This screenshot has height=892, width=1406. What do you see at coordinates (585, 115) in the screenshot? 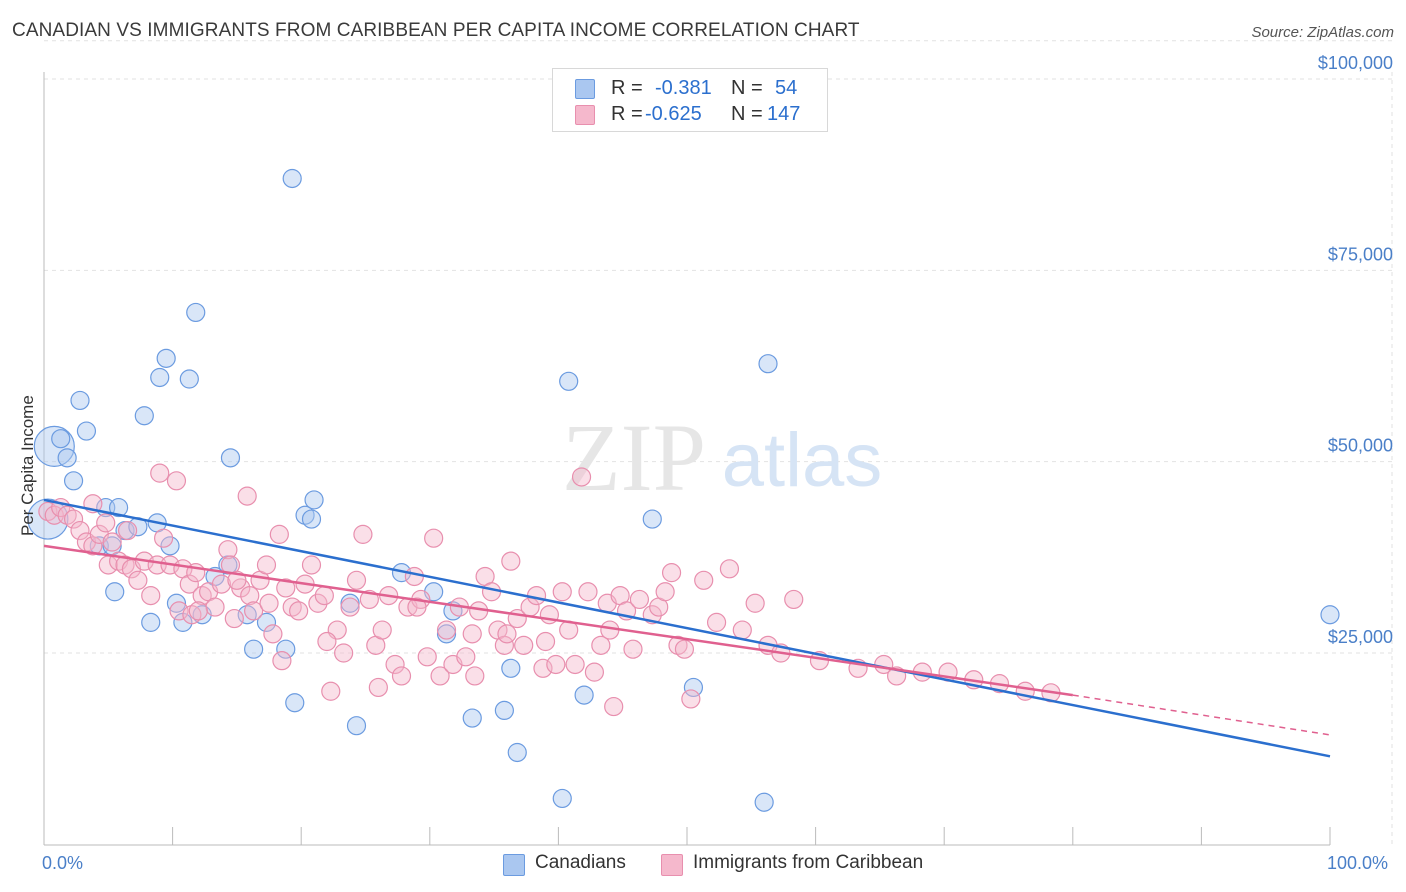
I see `legend-swatch-caribbean` at bounding box center [585, 115].